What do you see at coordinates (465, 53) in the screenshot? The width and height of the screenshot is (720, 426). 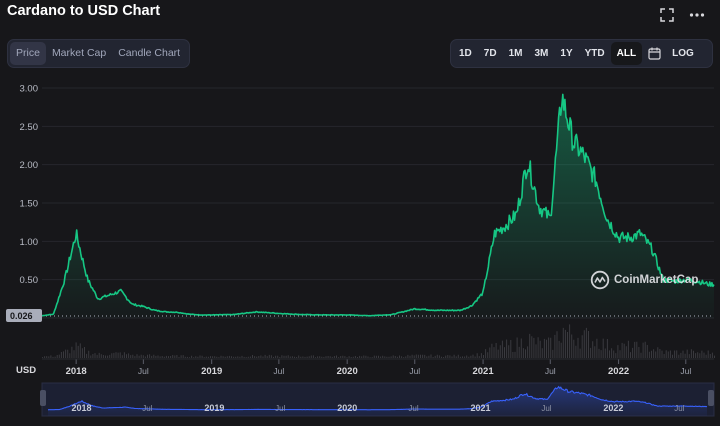 I see `range-1d-button: 1D` at bounding box center [465, 53].